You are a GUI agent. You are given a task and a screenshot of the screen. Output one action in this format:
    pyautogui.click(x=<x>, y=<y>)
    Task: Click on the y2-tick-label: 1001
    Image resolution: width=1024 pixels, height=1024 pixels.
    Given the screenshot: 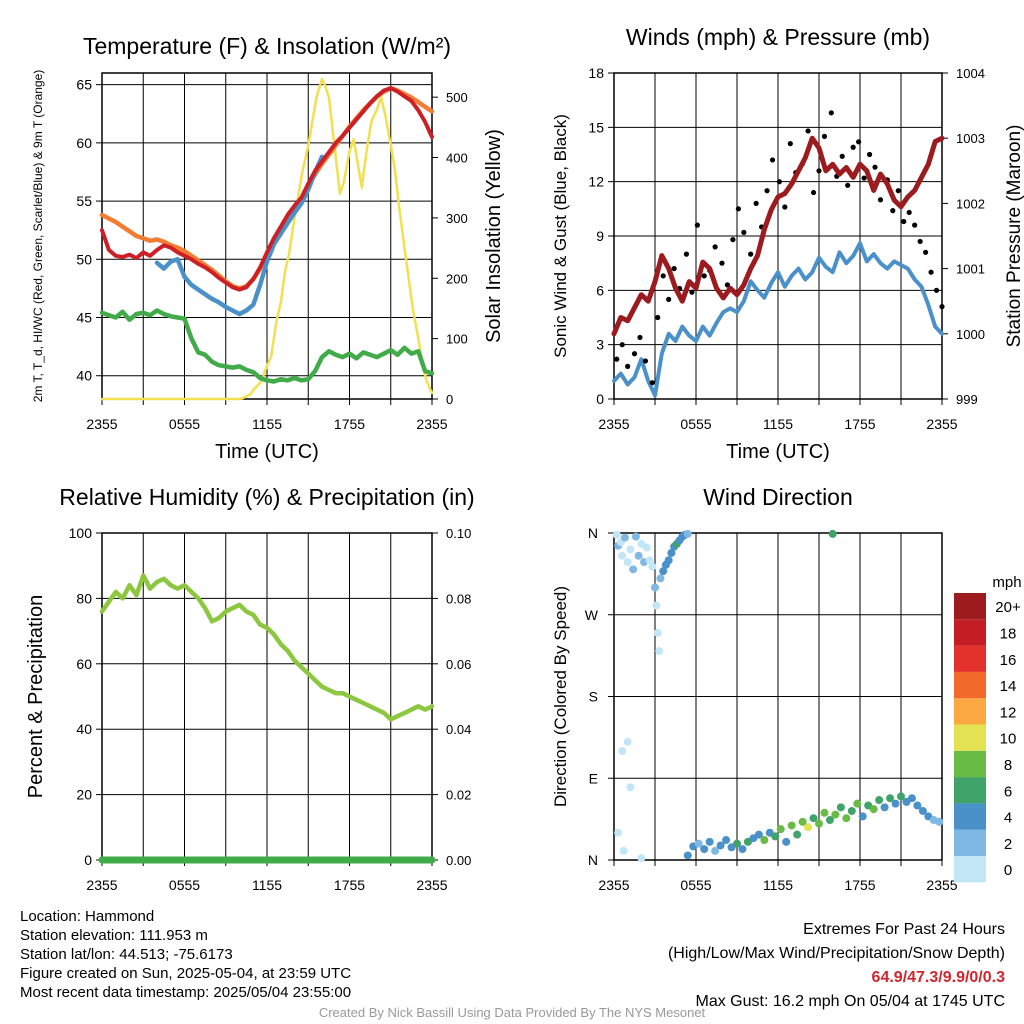 What is the action you would take?
    pyautogui.click(x=970, y=269)
    